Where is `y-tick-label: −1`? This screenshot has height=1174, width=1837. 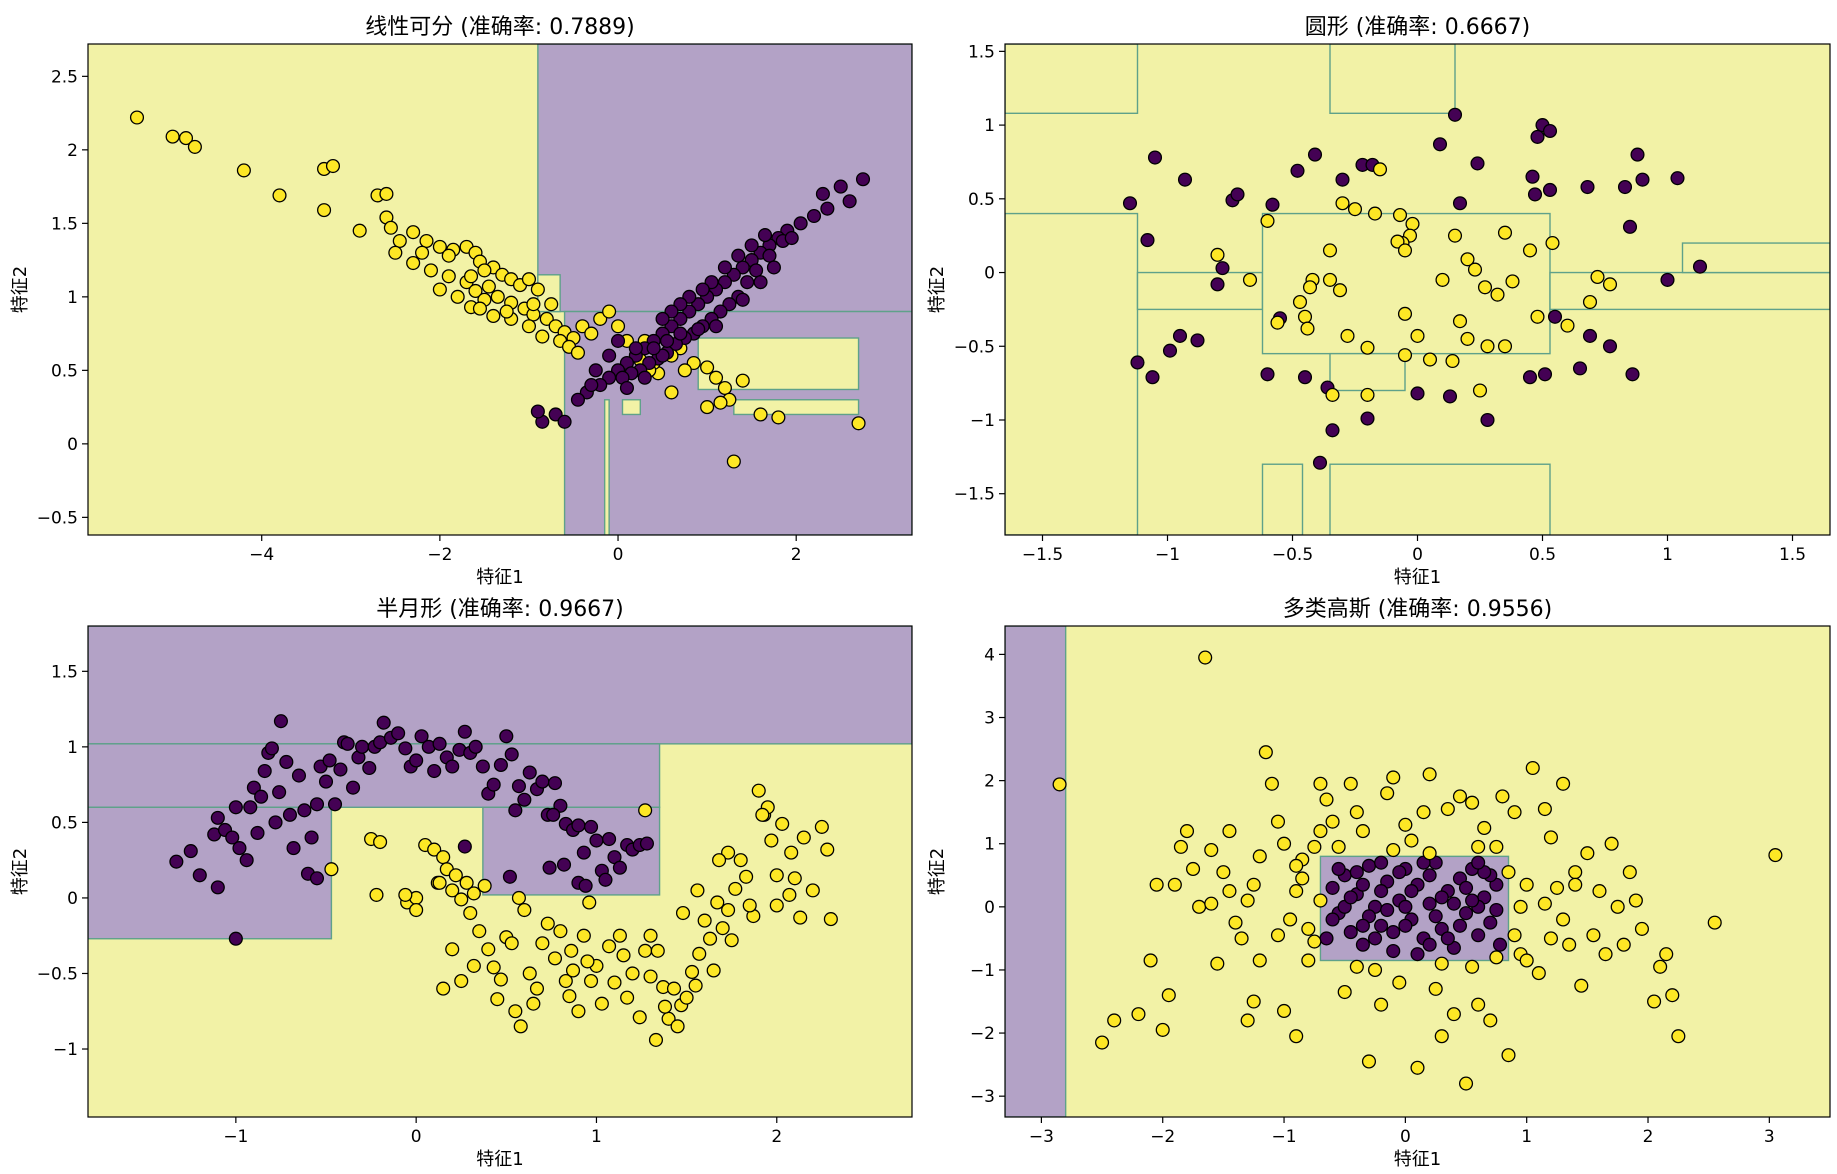
y-tick-label: −1 is located at coordinates (65, 1050).